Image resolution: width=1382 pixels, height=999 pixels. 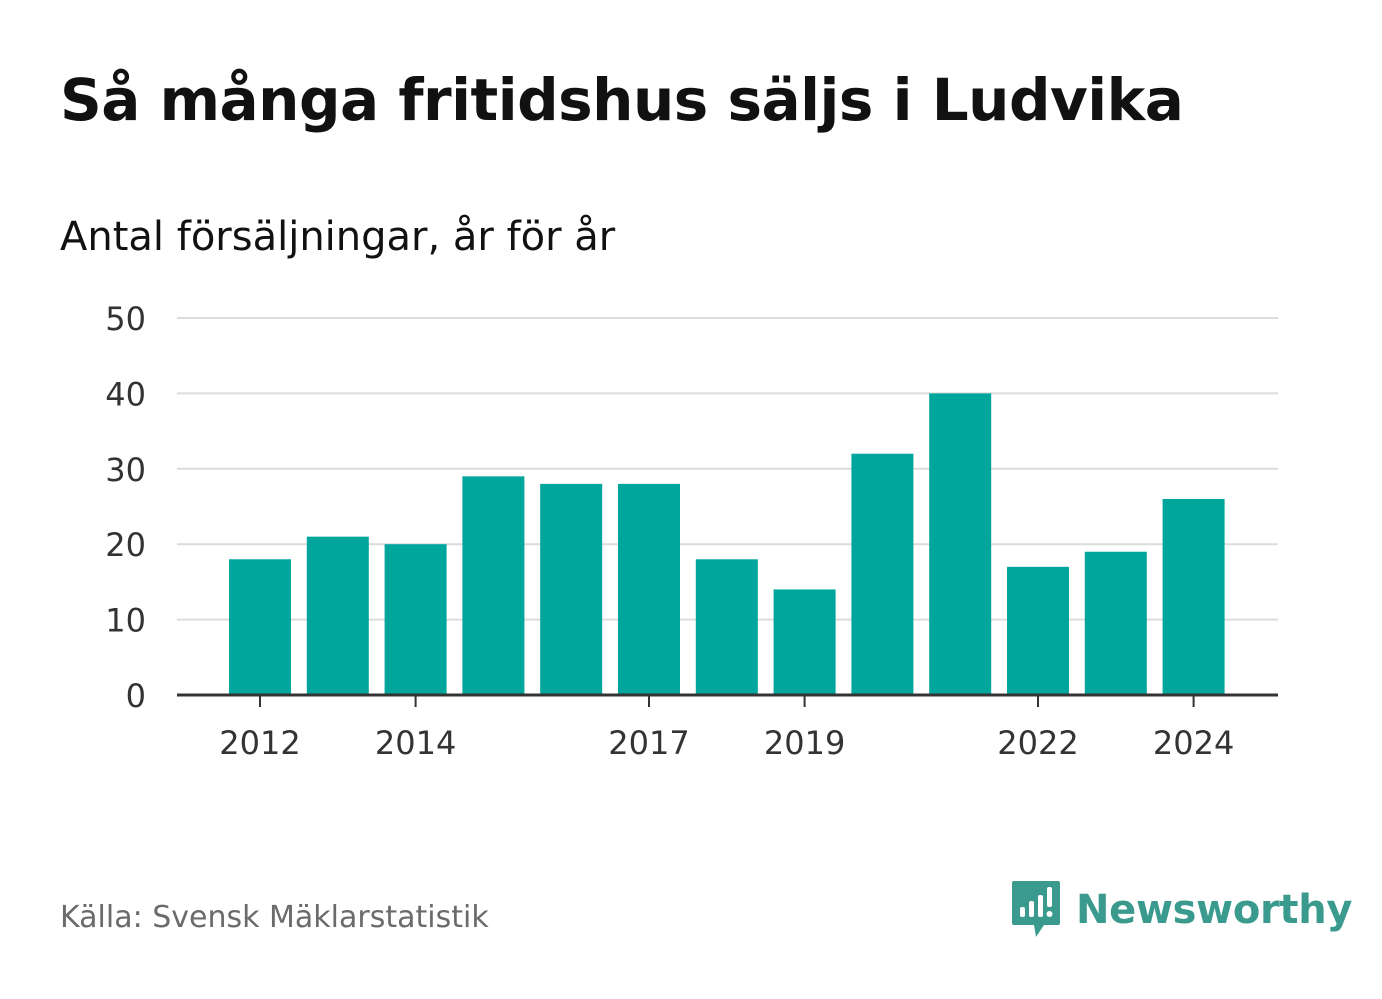 I want to click on x-tick-label: 2017, so click(x=648, y=743).